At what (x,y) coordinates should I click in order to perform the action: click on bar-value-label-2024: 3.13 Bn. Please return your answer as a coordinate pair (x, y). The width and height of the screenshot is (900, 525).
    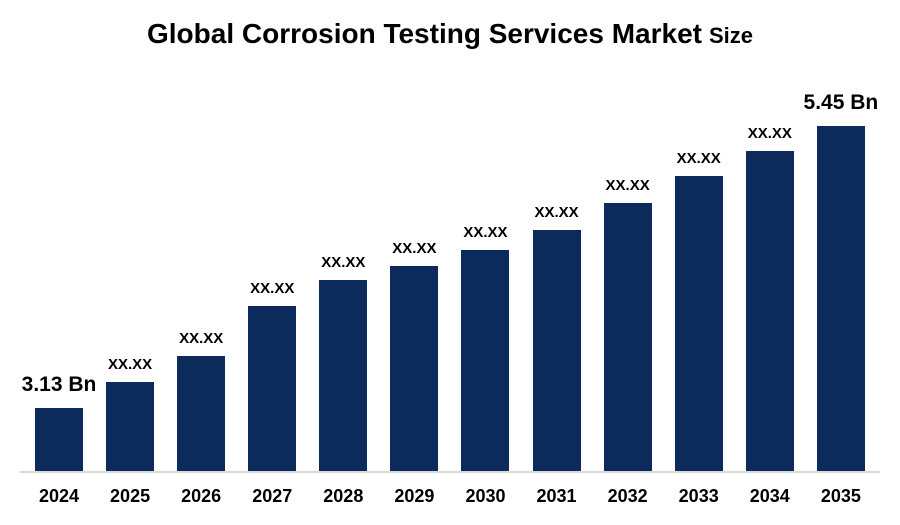
    Looking at the image, I should click on (59, 384).